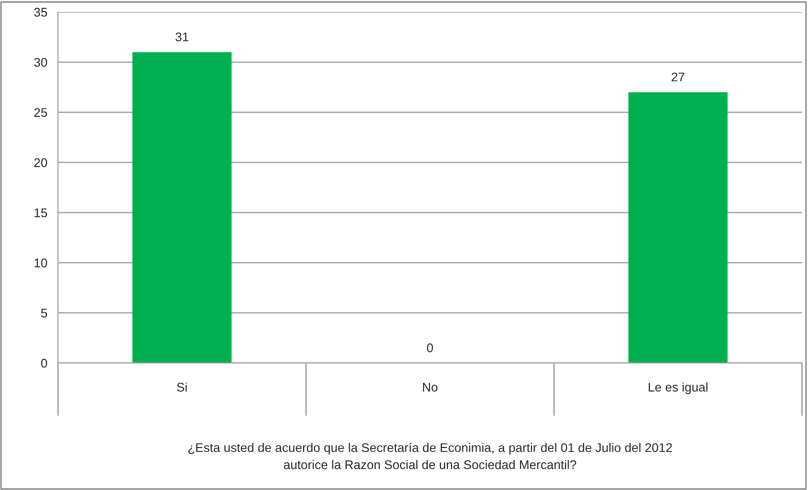 This screenshot has width=808, height=490. Describe the element at coordinates (41, 263) in the screenshot. I see `y-tick-label: 10` at that location.